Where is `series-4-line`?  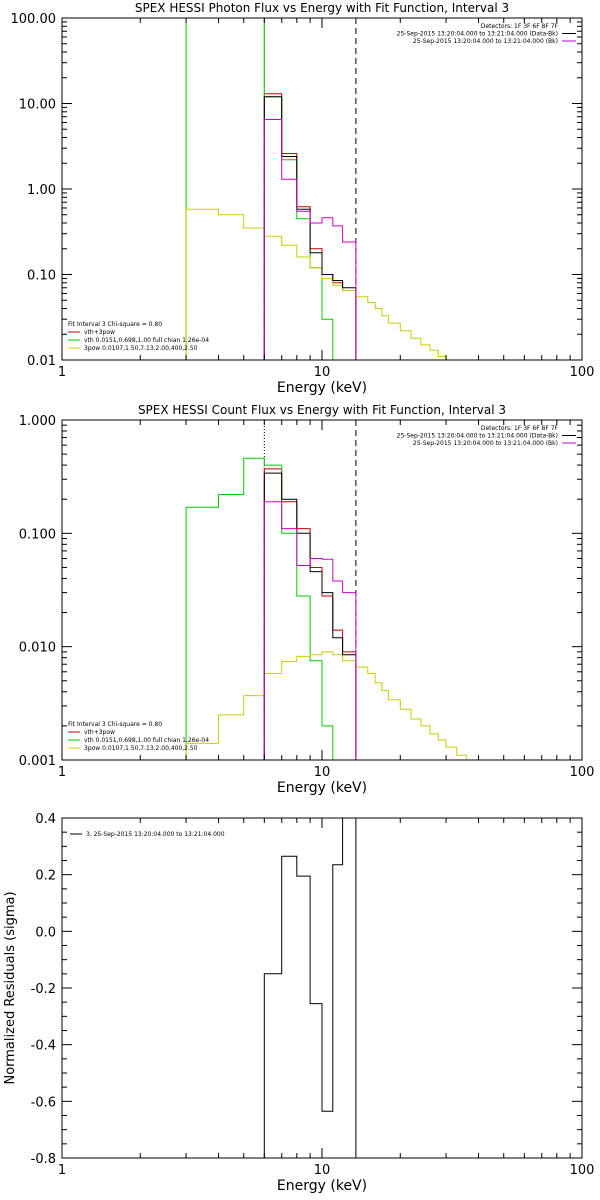
series-4-line is located at coordinates (310, 616).